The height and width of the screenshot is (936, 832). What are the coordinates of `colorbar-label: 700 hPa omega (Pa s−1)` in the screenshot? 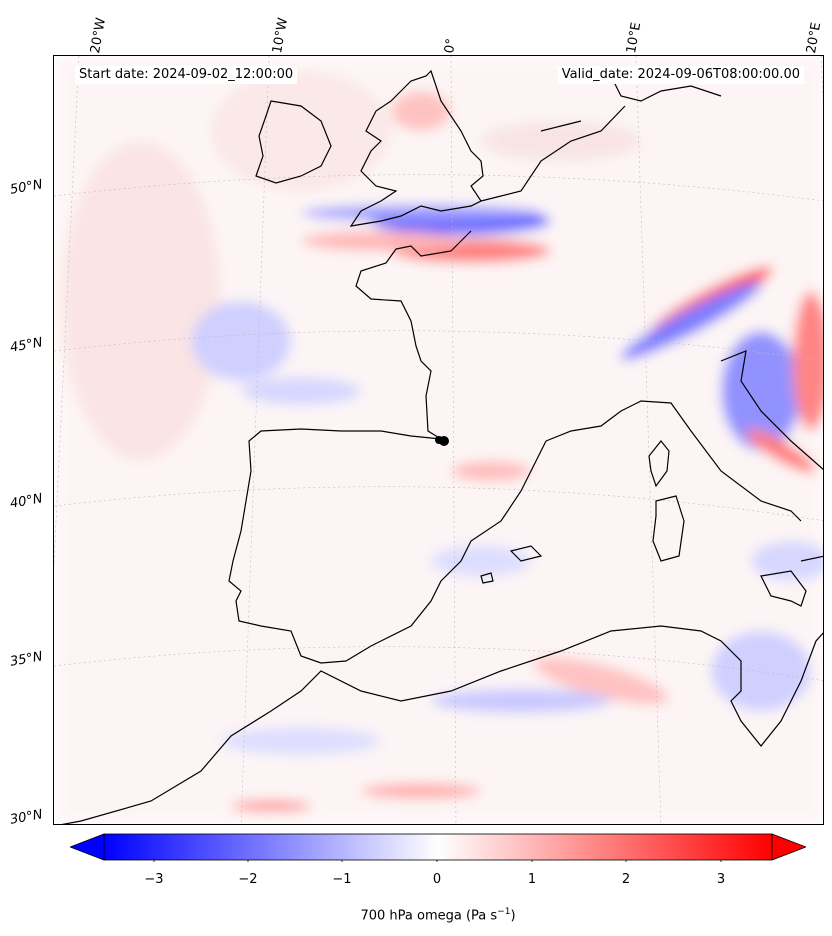 It's located at (438, 915).